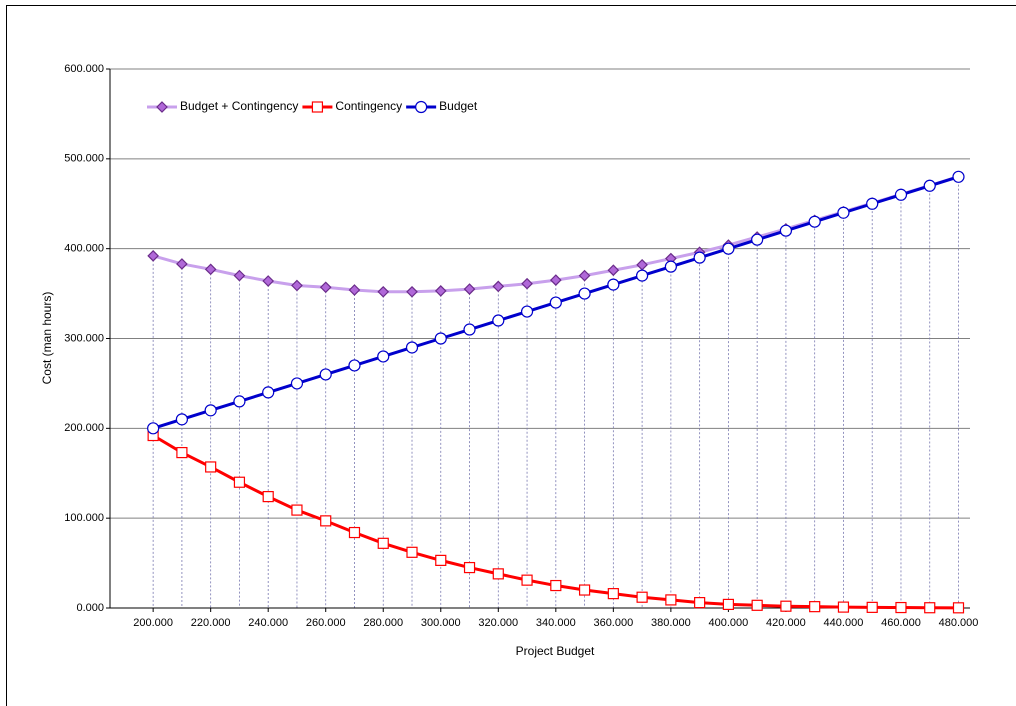 Image resolution: width=1016 pixels, height=706 pixels. Describe the element at coordinates (383, 623) in the screenshot. I see `x-tick-label: 280.000` at that location.